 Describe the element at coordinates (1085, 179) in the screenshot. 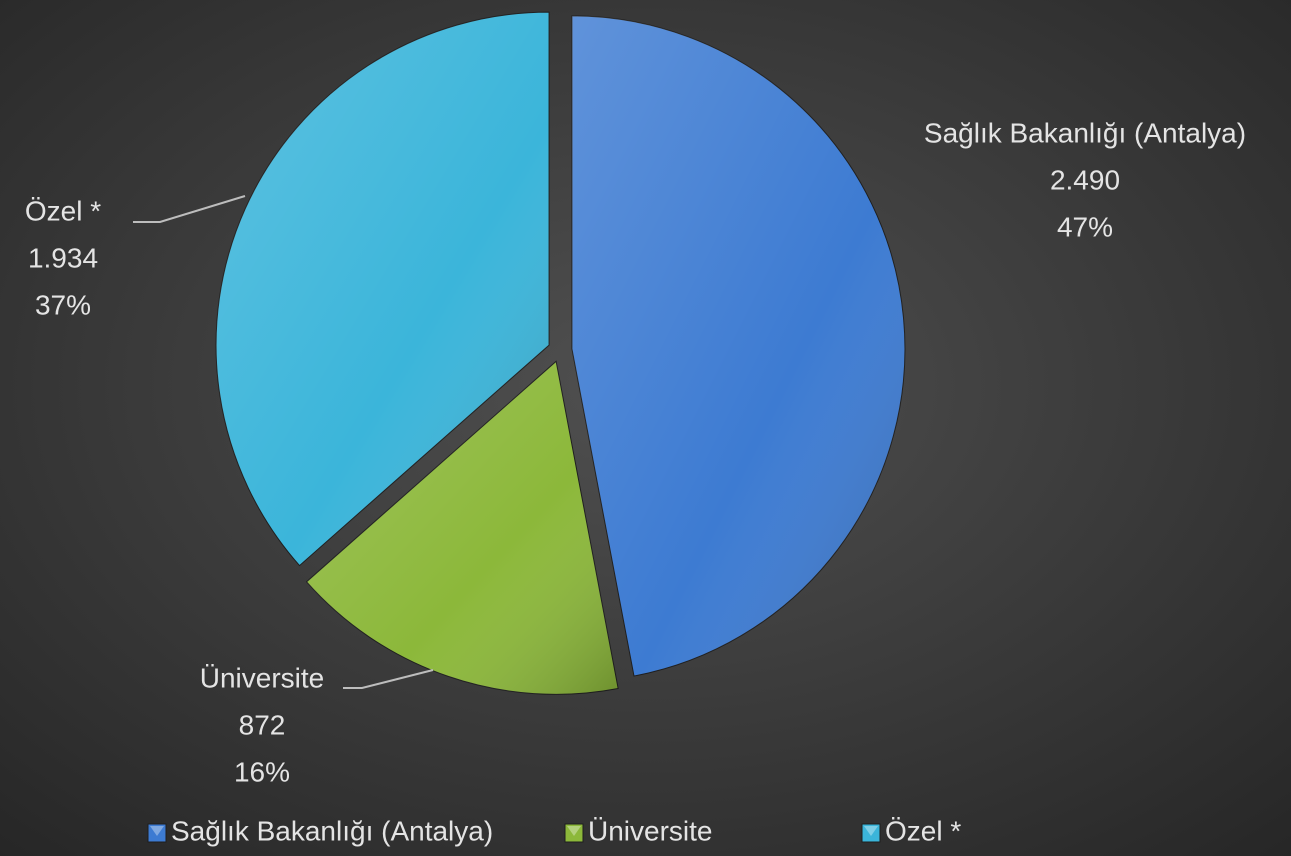

I see `label-value: 2.490` at that location.